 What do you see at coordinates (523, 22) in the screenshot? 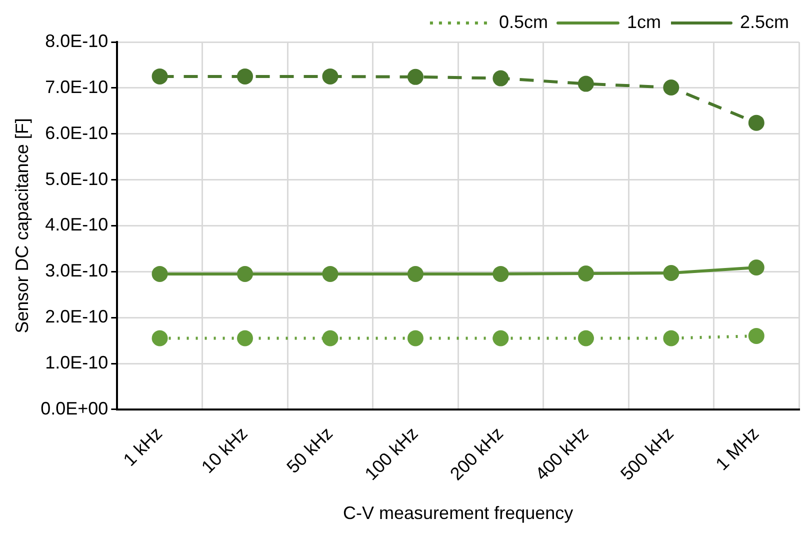
I see `legend-label: 0.5cm` at bounding box center [523, 22].